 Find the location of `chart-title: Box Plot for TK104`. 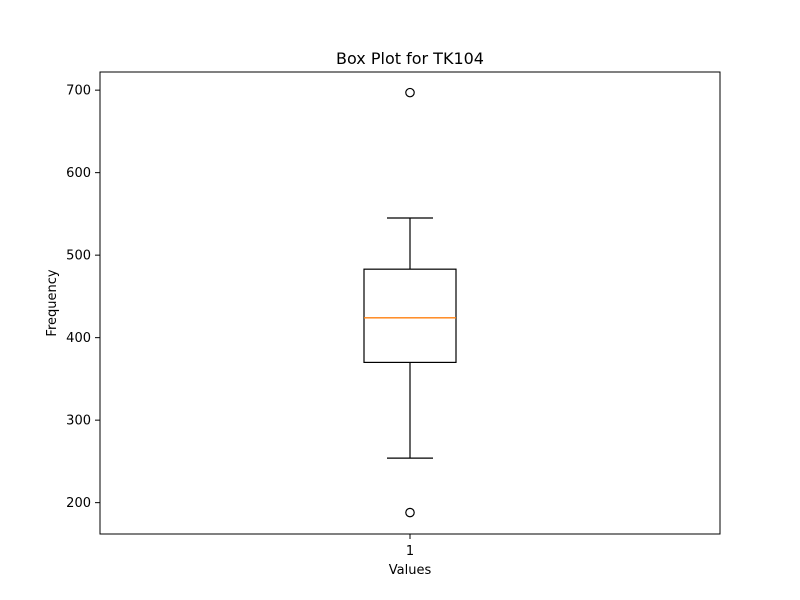

chart-title: Box Plot for TK104 is located at coordinates (410, 58).